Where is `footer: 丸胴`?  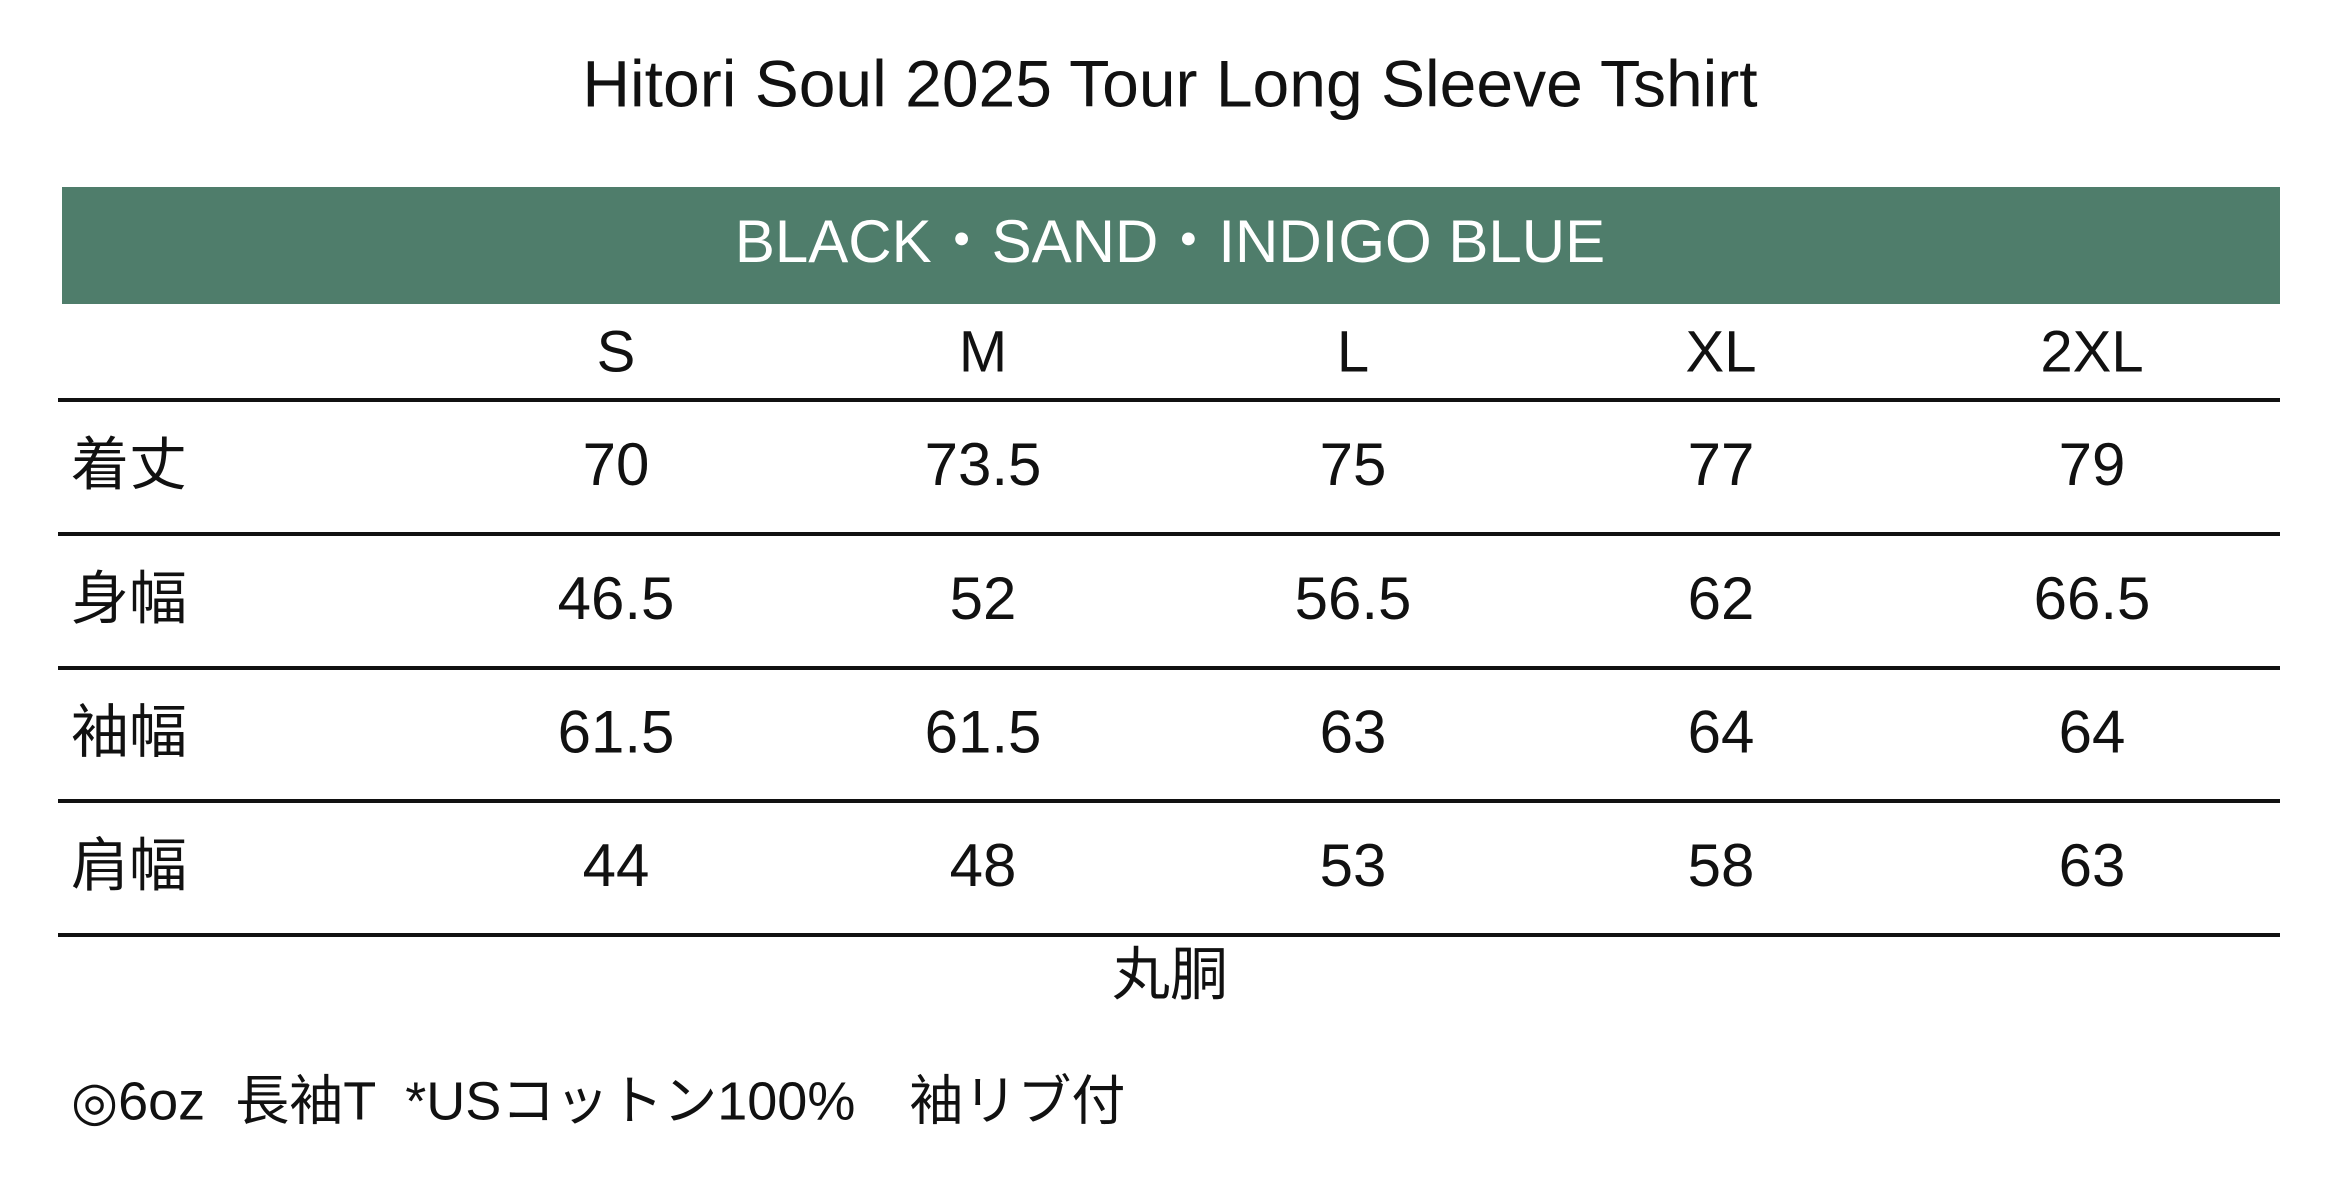 footer: 丸胴 is located at coordinates (1170, 974).